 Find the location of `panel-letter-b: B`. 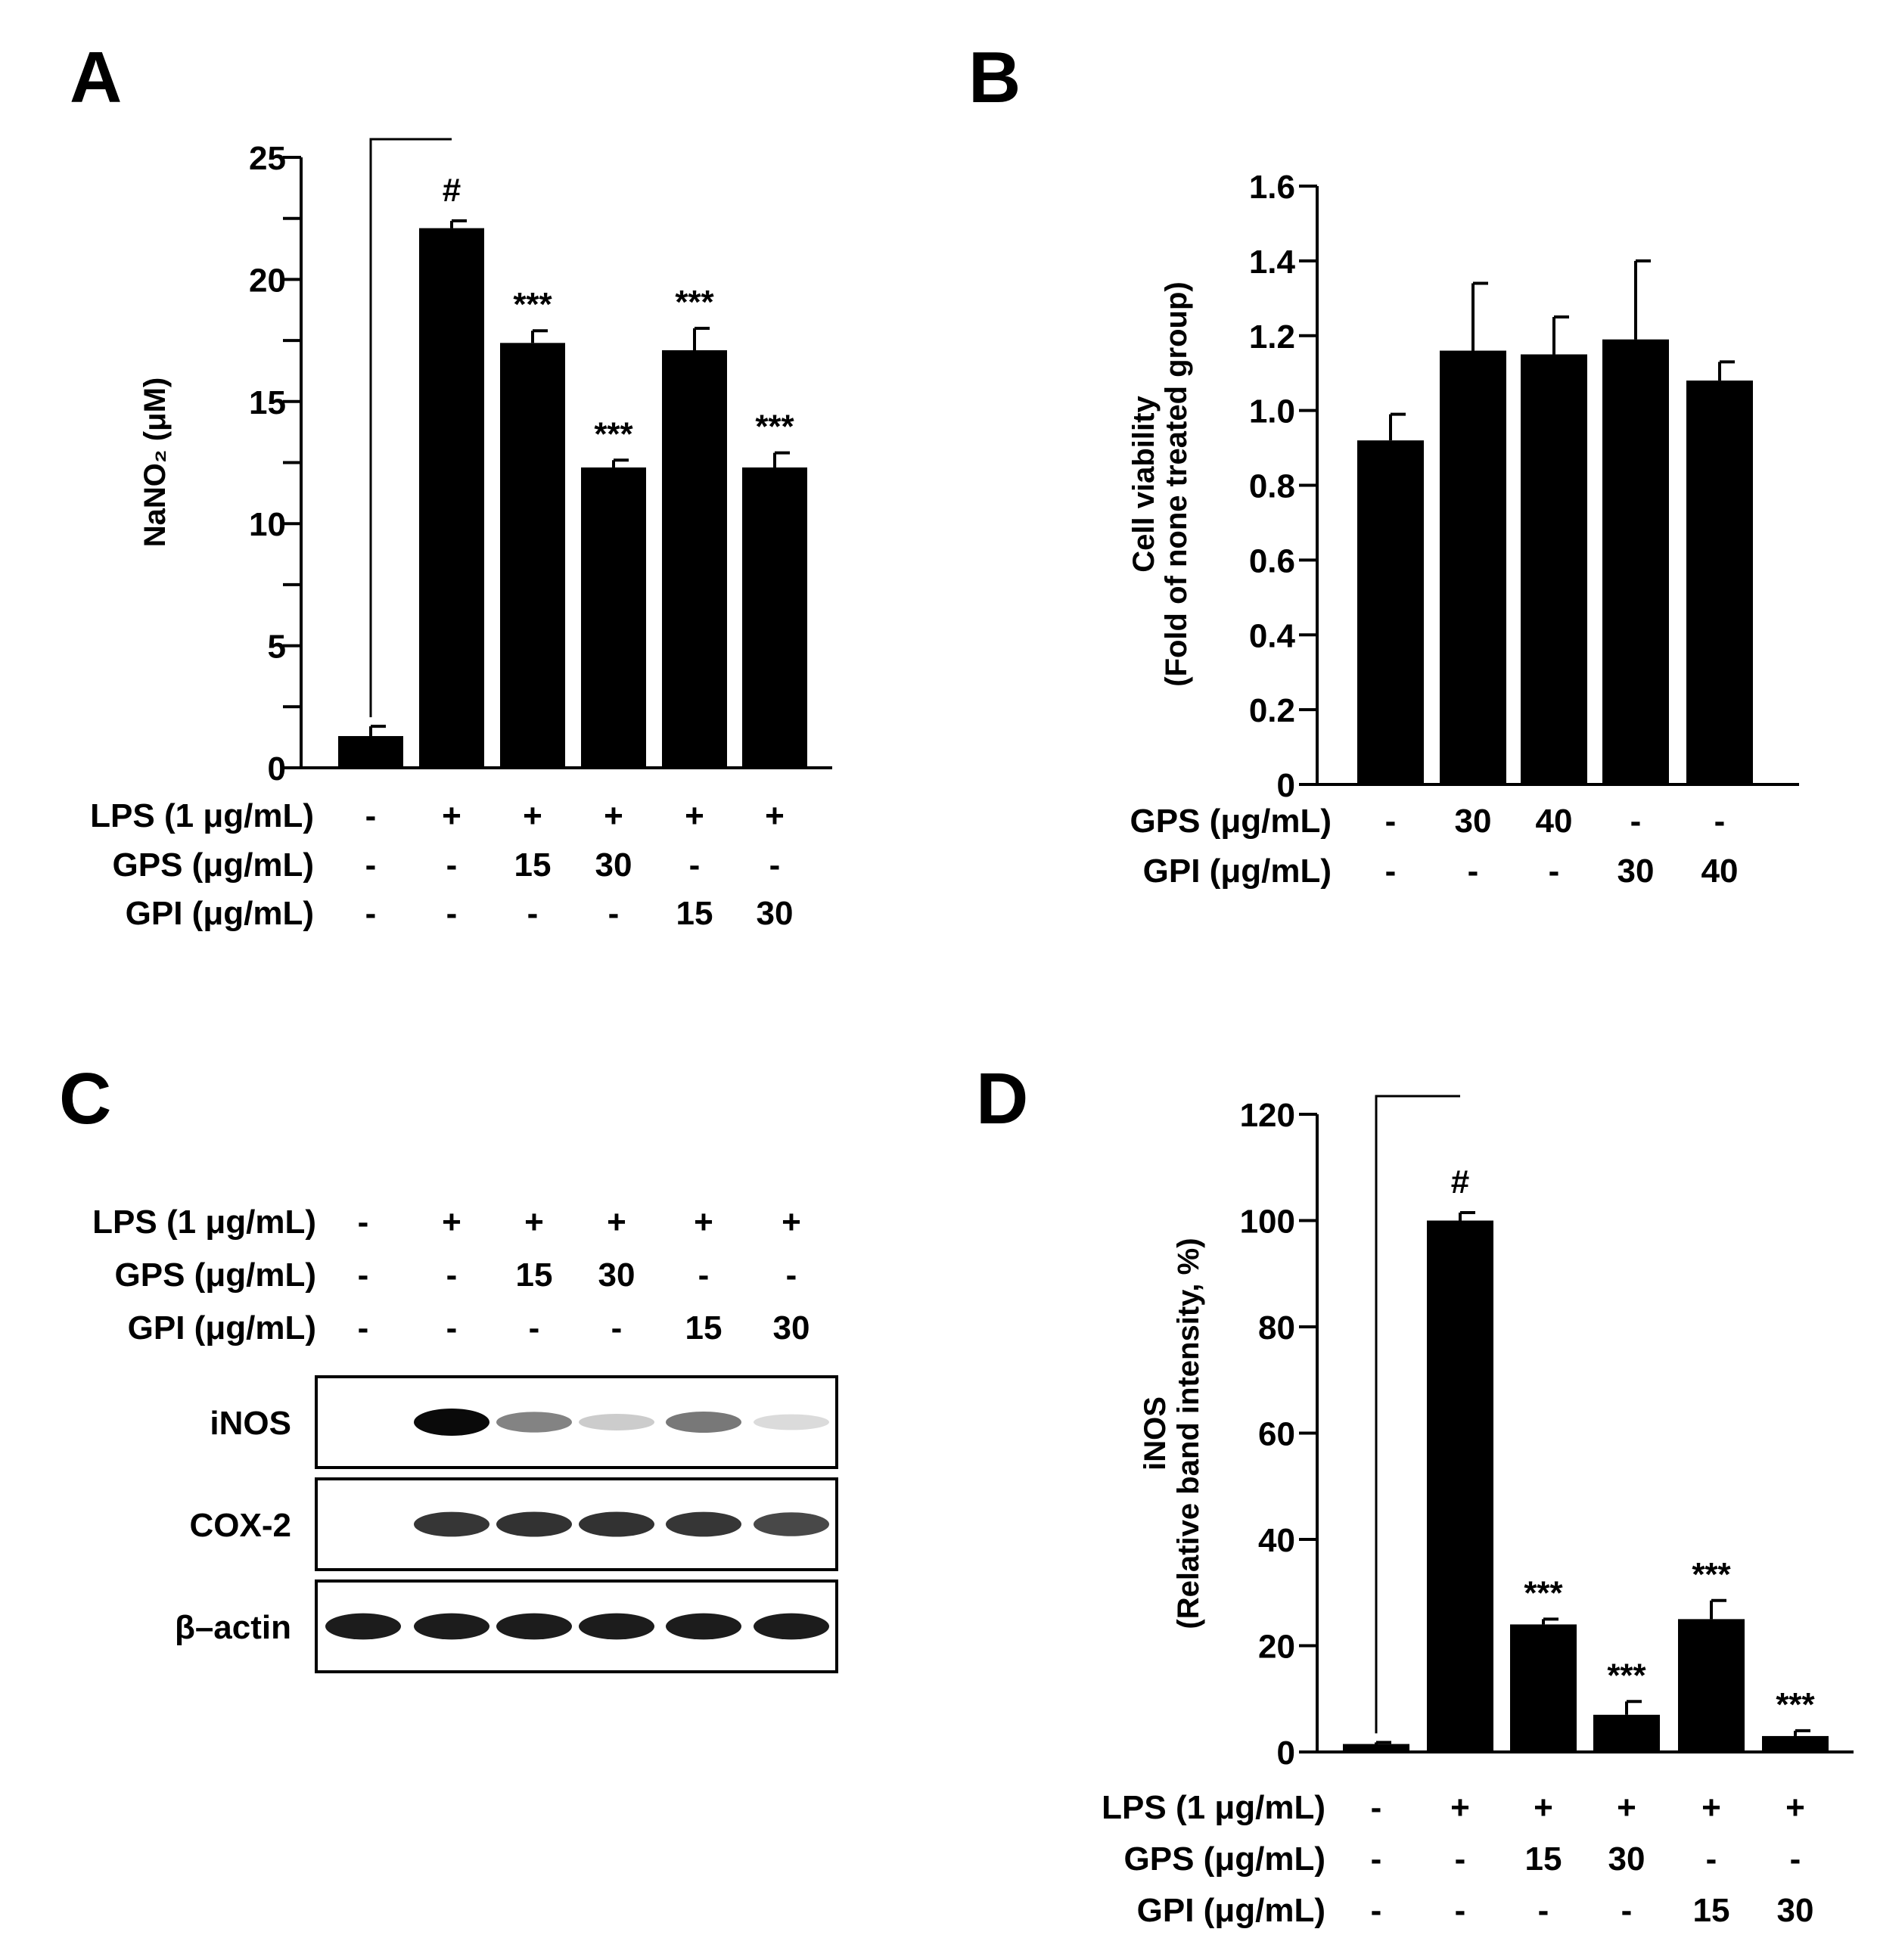

panel-letter-b: B is located at coordinates (994, 77).